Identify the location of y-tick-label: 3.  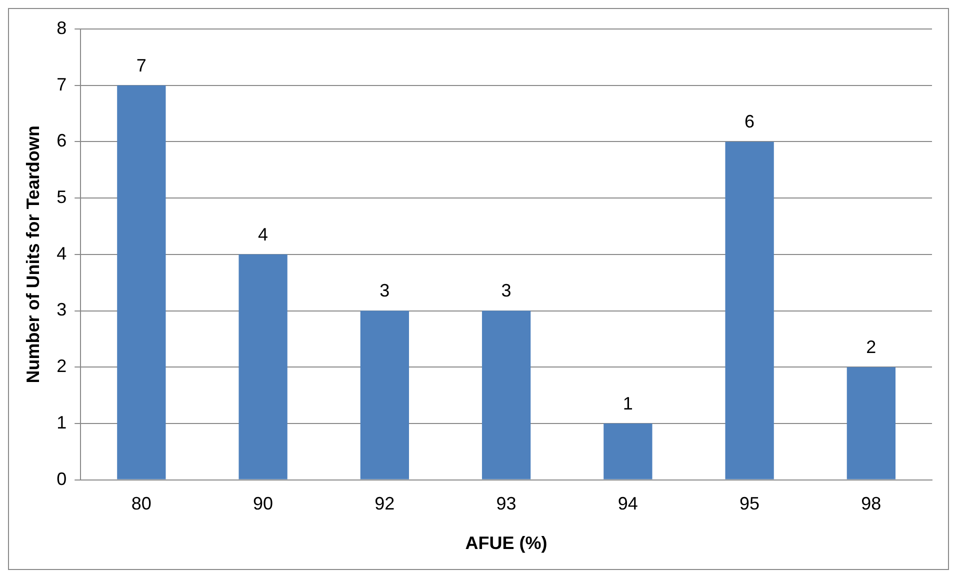
(61, 310).